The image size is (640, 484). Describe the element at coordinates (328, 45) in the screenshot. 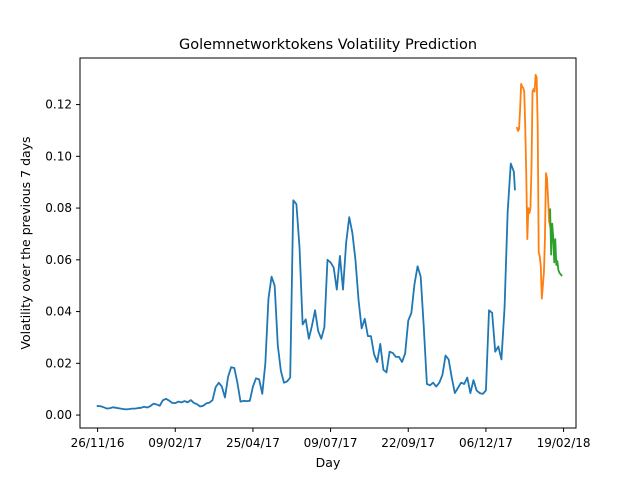

I see `chart-title: Golemnetworktokens Volatility Prediction` at that location.